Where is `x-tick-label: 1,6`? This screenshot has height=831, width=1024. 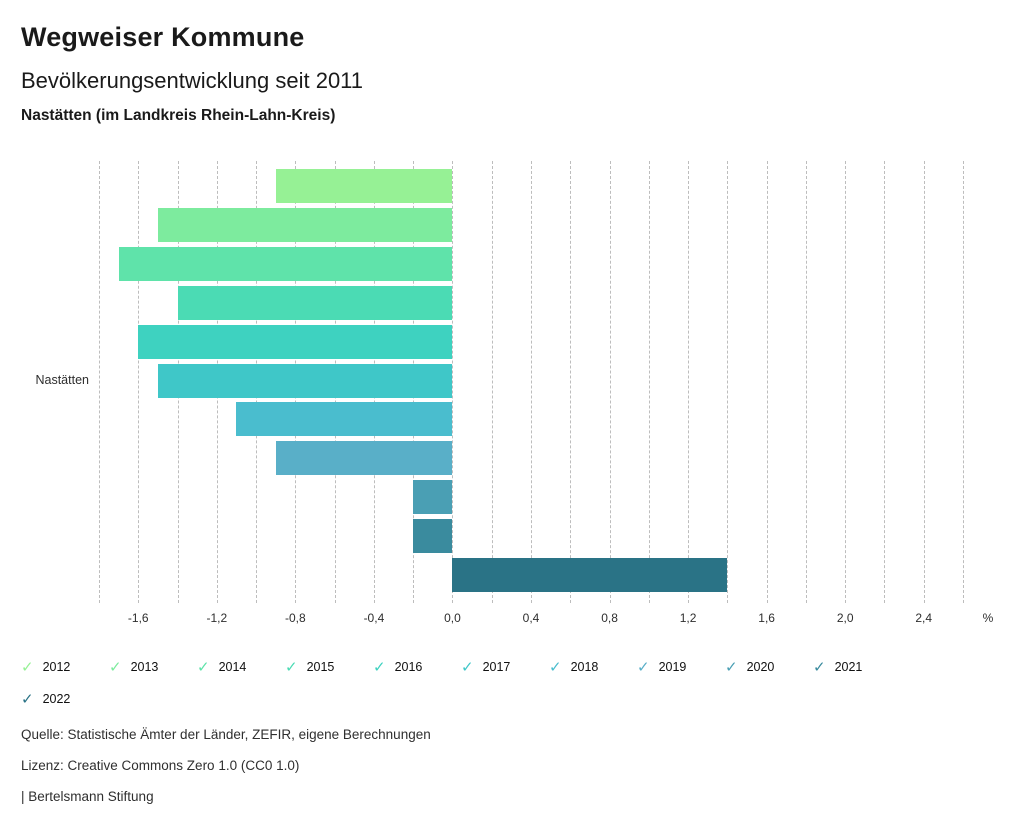 x-tick-label: 1,6 is located at coordinates (766, 618).